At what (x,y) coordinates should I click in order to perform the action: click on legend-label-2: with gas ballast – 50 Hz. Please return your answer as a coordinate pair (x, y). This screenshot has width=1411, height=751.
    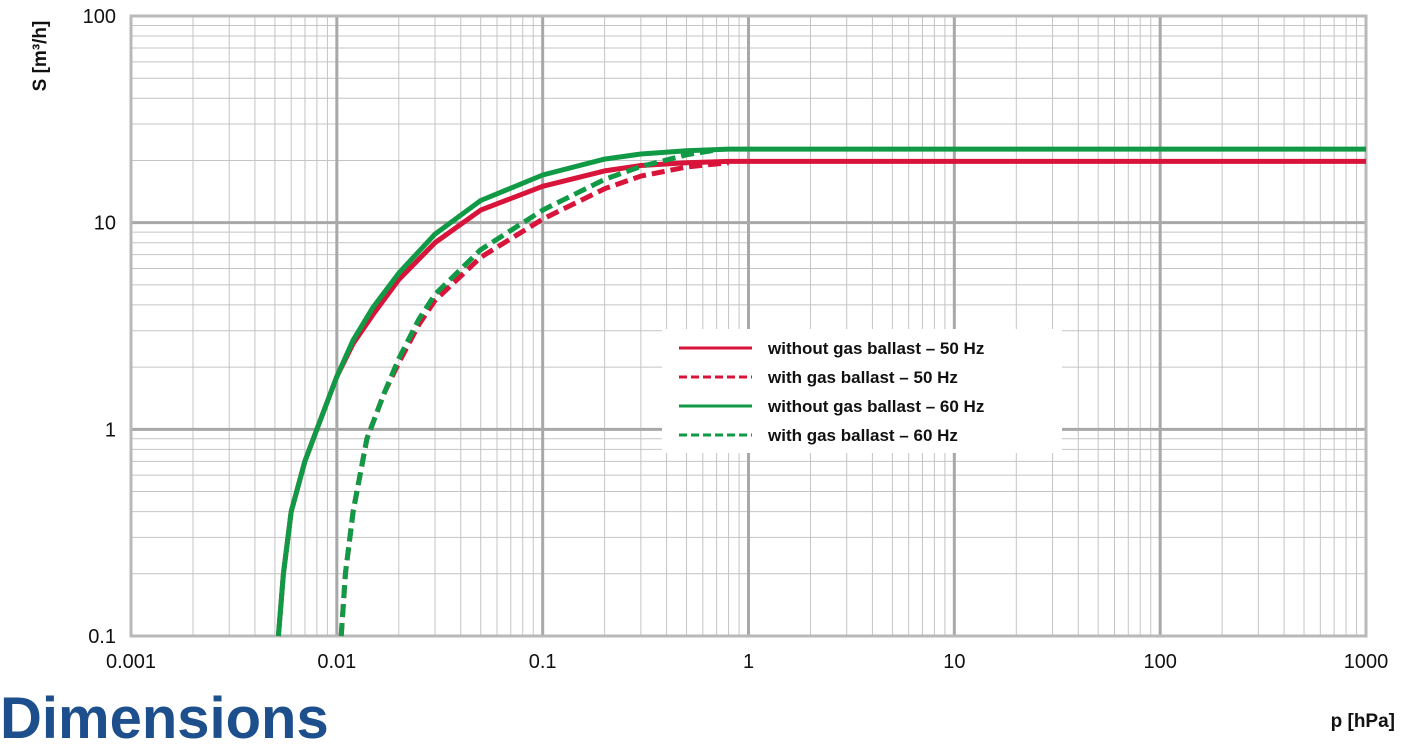
    Looking at the image, I should click on (862, 377).